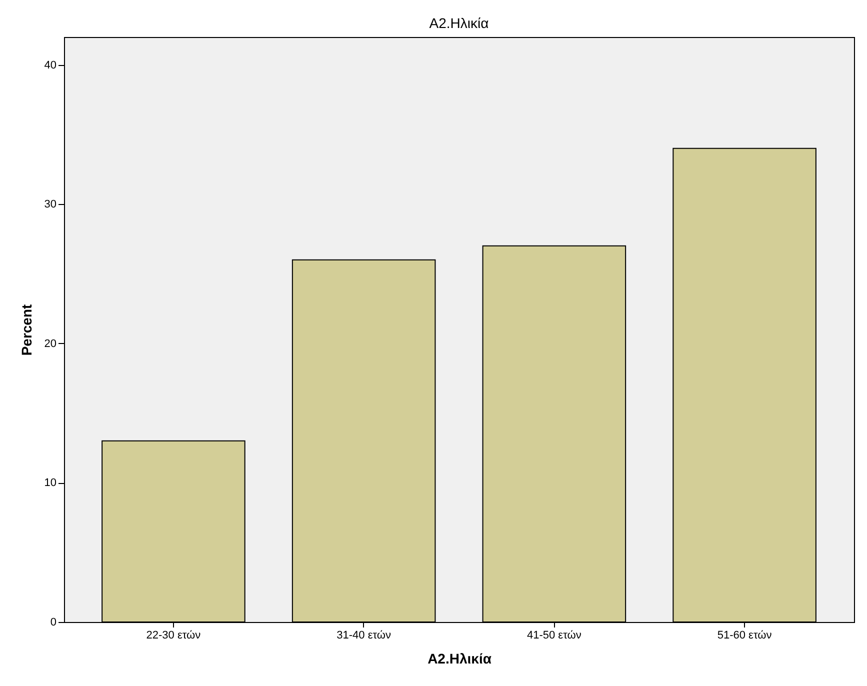 Image resolution: width=867 pixels, height=686 pixels. Describe the element at coordinates (50, 204) in the screenshot. I see `y-tick-label: 30` at that location.